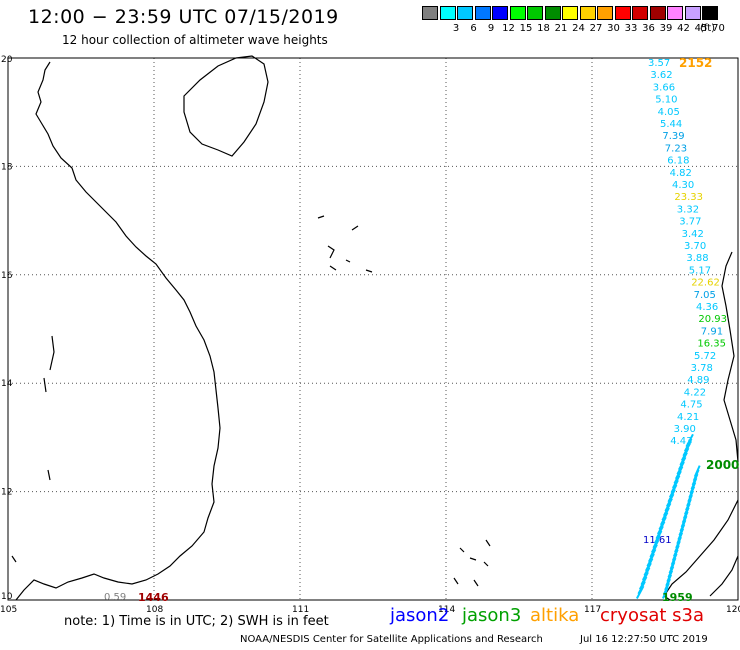 The width and height of the screenshot is (740, 650). I want to click on wave-height-value: 7.91, so click(712, 331).